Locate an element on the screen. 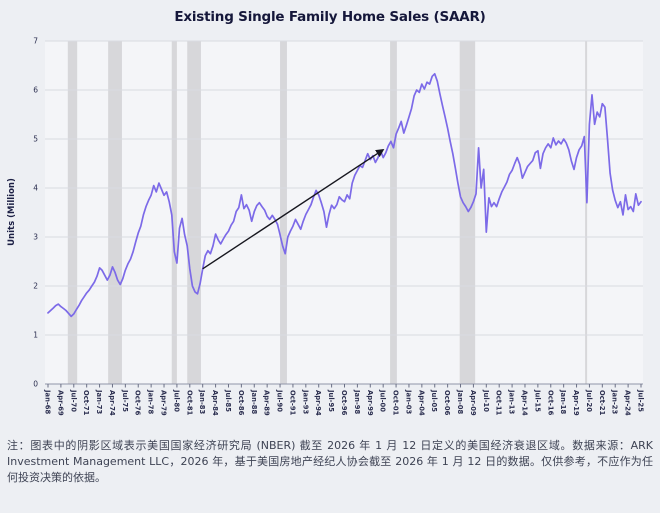 The image size is (660, 513). x-tick-label: Jul-20 is located at coordinates (589, 400).